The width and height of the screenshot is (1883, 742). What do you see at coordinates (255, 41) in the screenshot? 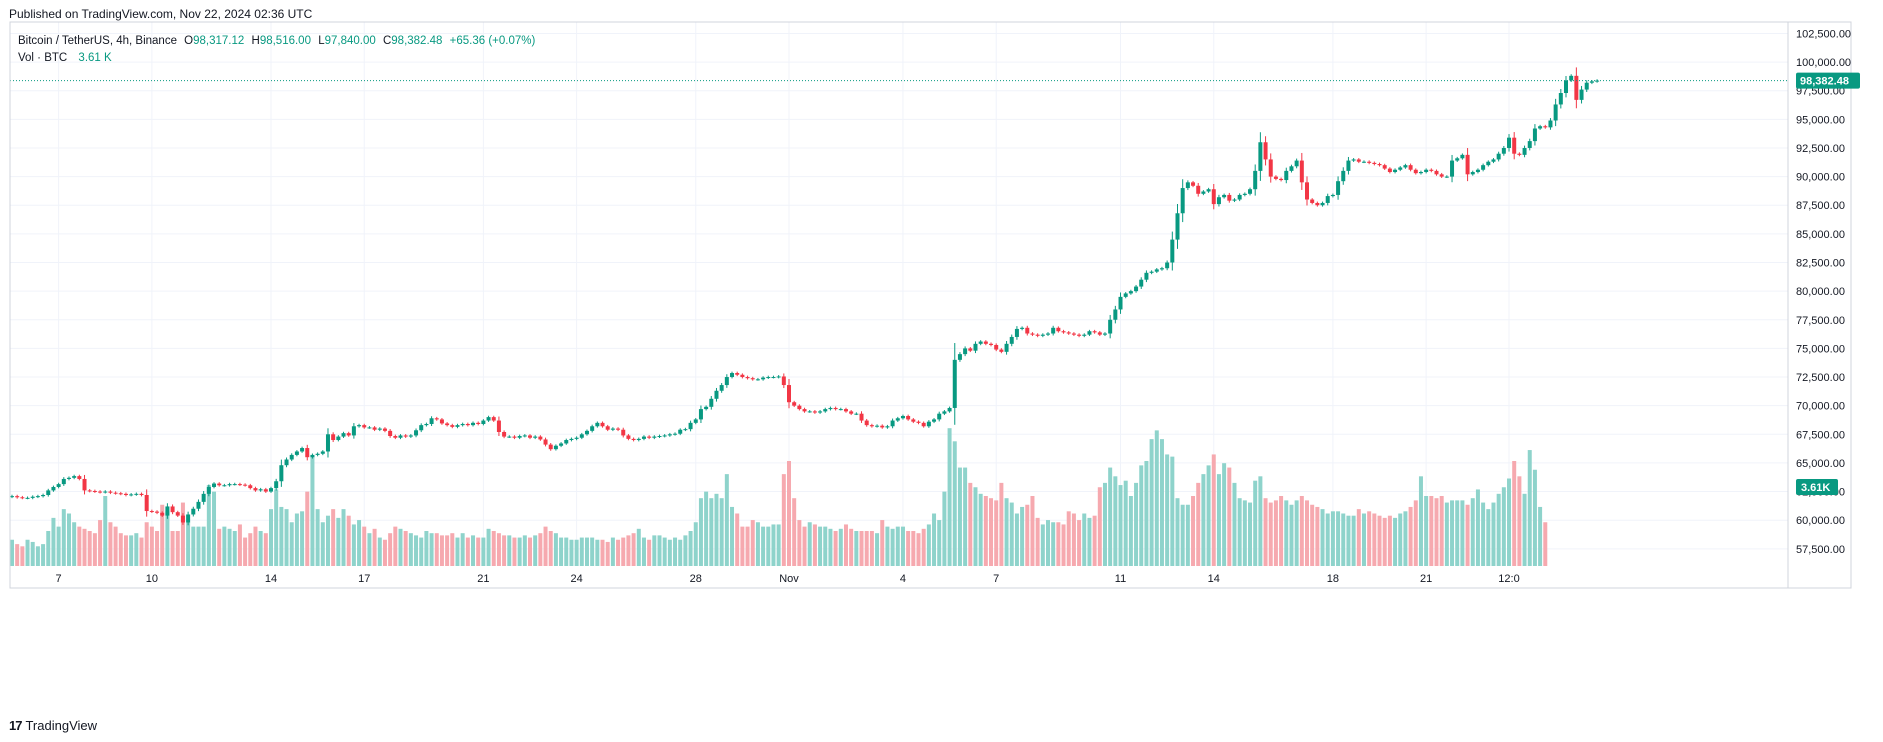
I see `high-label: H` at bounding box center [255, 41].